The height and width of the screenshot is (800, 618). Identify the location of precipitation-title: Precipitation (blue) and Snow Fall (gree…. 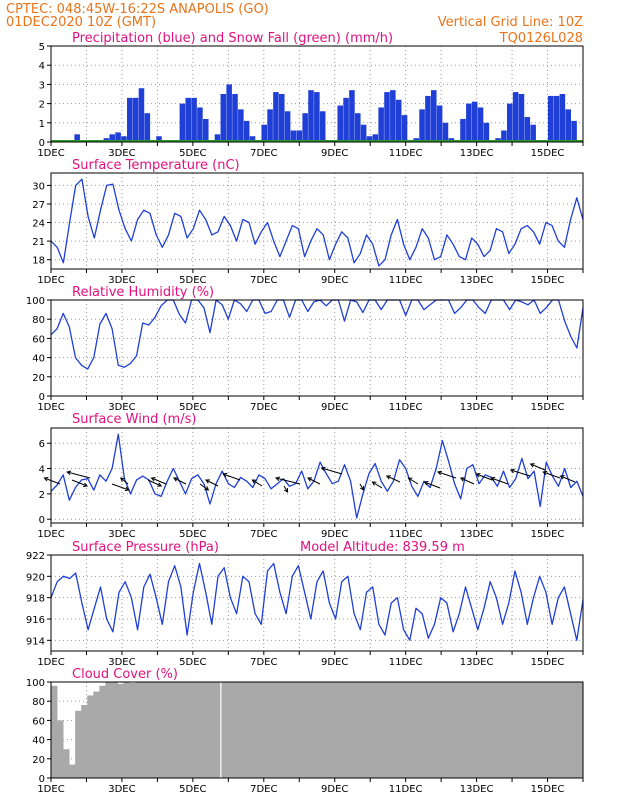
(232, 38).